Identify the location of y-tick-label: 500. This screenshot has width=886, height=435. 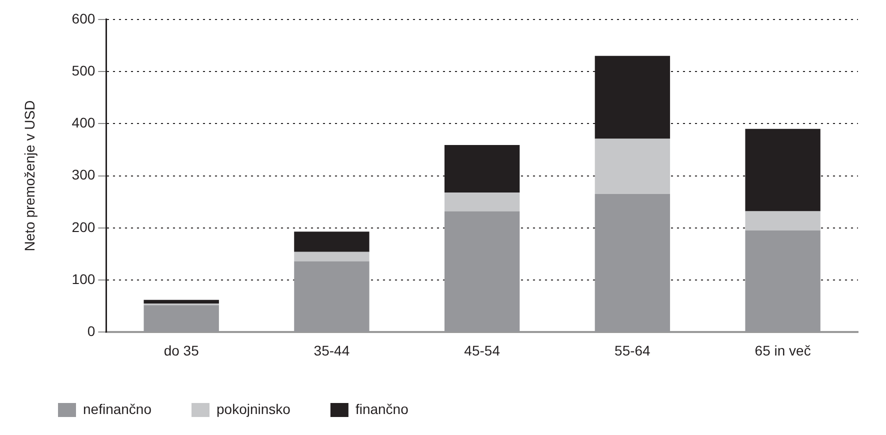
(84, 70).